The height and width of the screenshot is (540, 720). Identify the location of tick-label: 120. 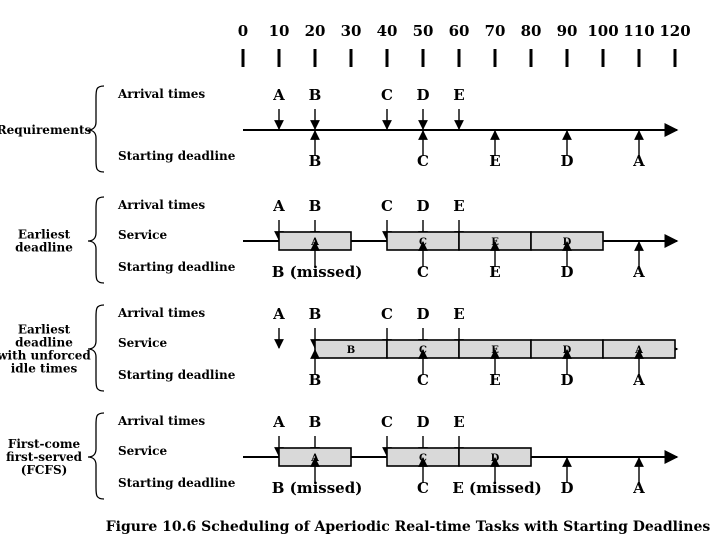
(674, 31).